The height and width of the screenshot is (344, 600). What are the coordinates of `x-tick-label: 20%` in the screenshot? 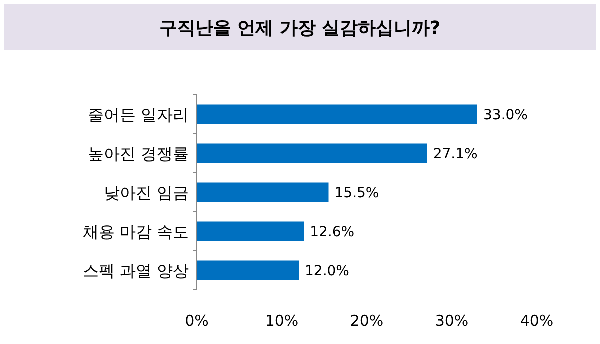 It's located at (367, 321).